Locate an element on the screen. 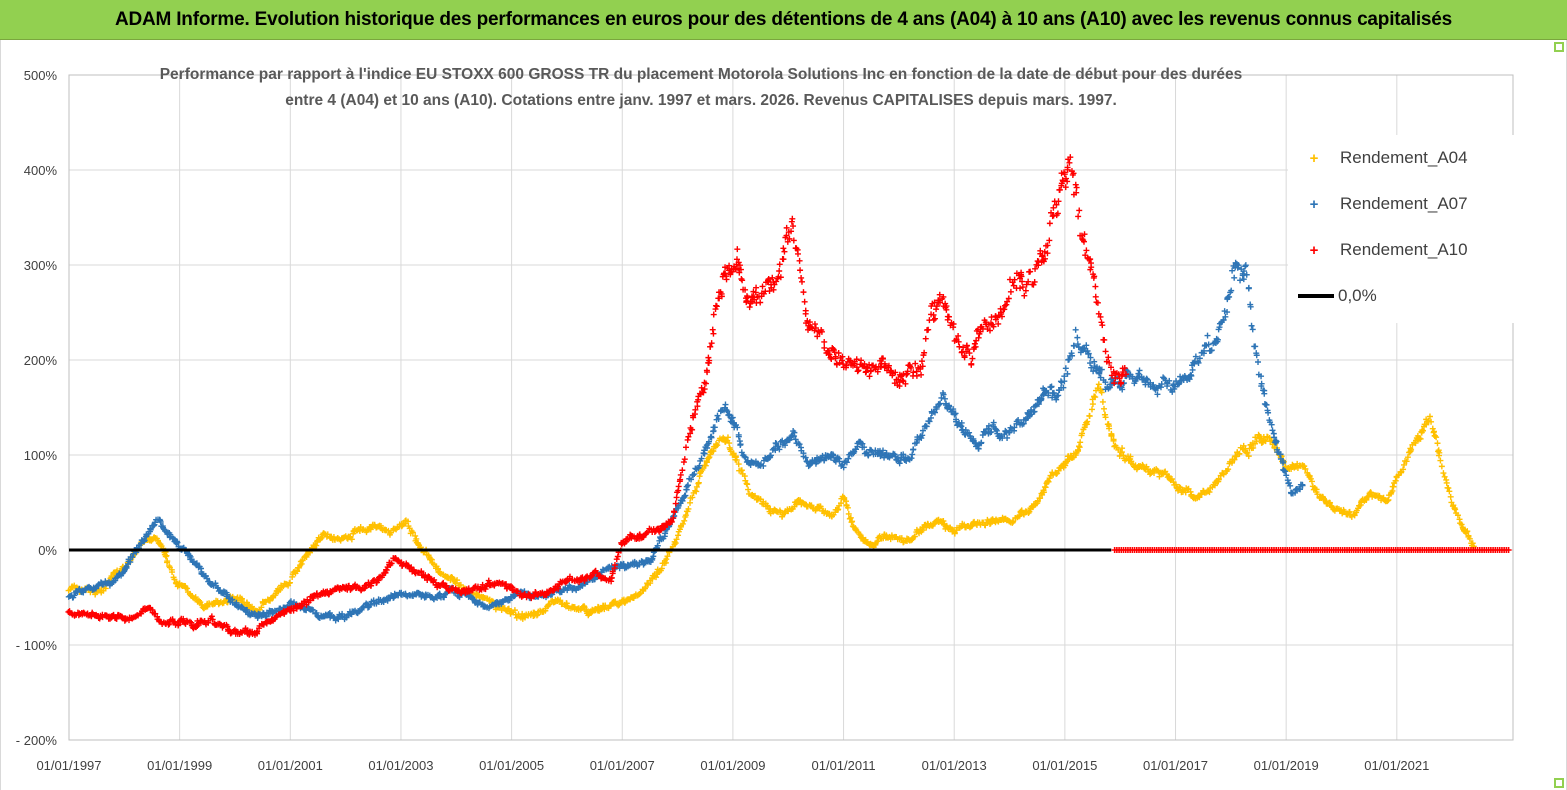 Image resolution: width=1567 pixels, height=790 pixels. x-tick-label: 01/01/2015 is located at coordinates (1064, 765).